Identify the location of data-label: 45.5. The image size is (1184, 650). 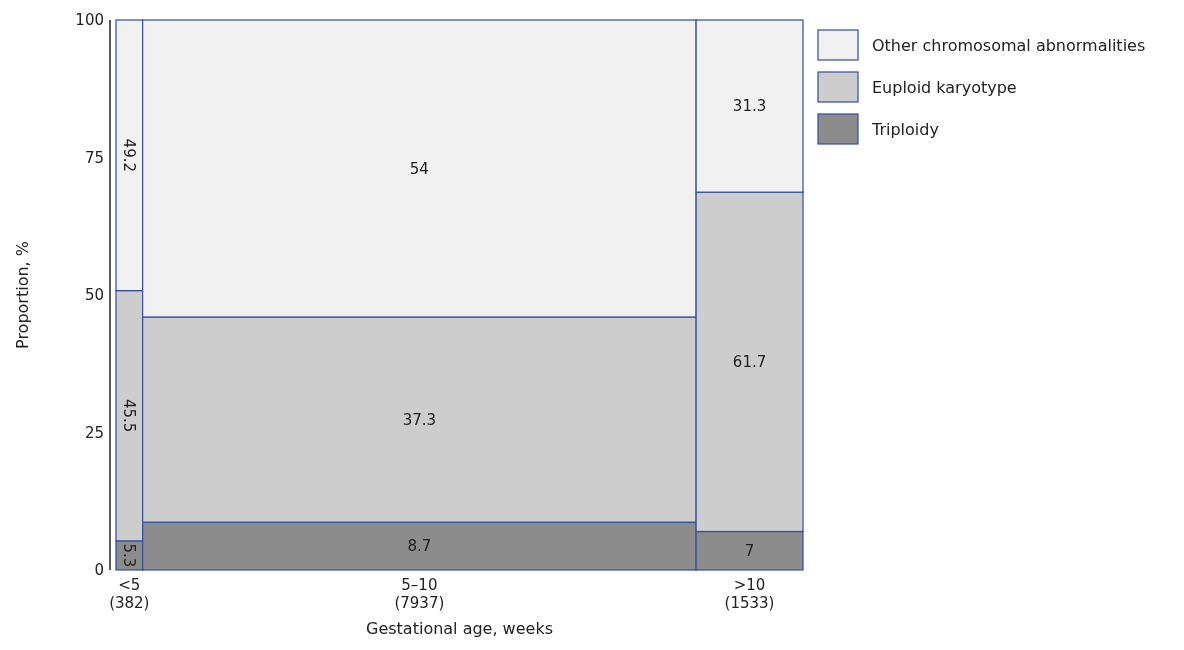
(129, 416).